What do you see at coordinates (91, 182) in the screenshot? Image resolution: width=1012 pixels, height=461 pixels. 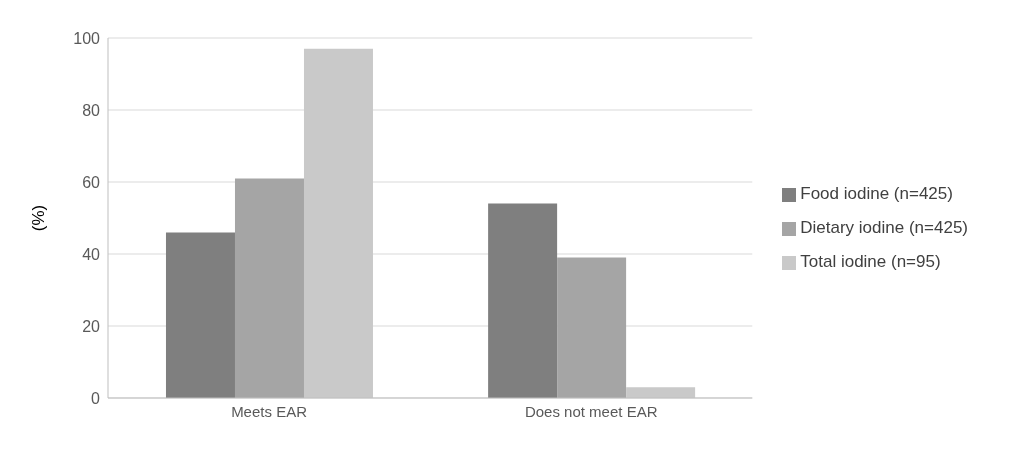 I see `y-tick-label: 60` at bounding box center [91, 182].